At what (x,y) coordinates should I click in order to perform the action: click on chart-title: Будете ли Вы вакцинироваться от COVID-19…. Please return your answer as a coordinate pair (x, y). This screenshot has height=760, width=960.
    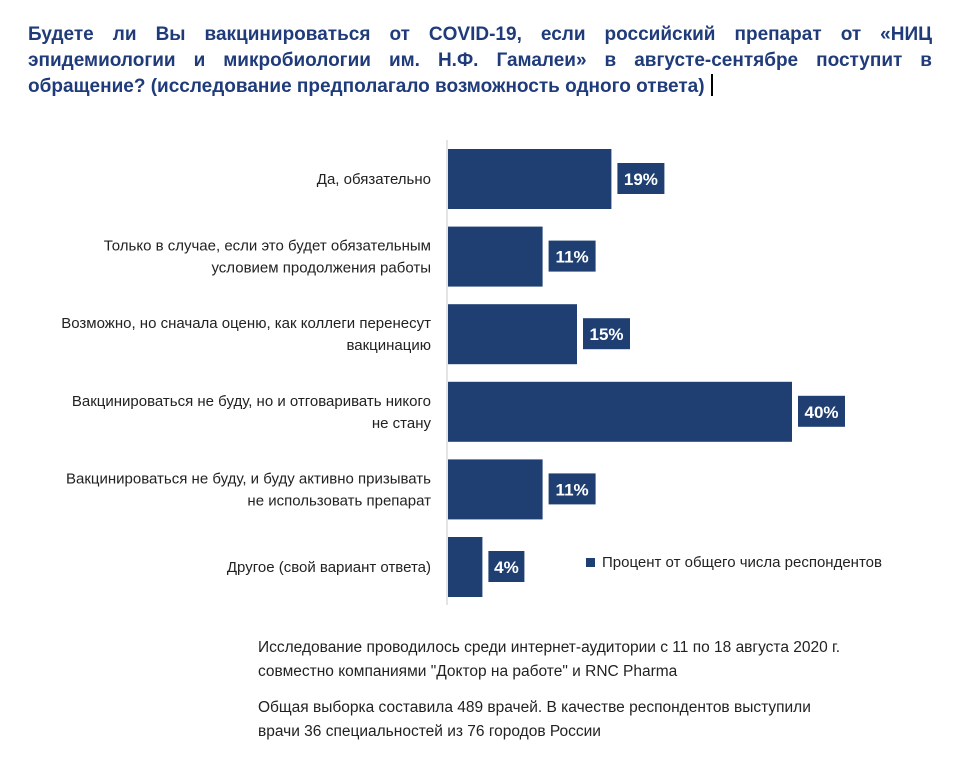
    Looking at the image, I should click on (480, 61).